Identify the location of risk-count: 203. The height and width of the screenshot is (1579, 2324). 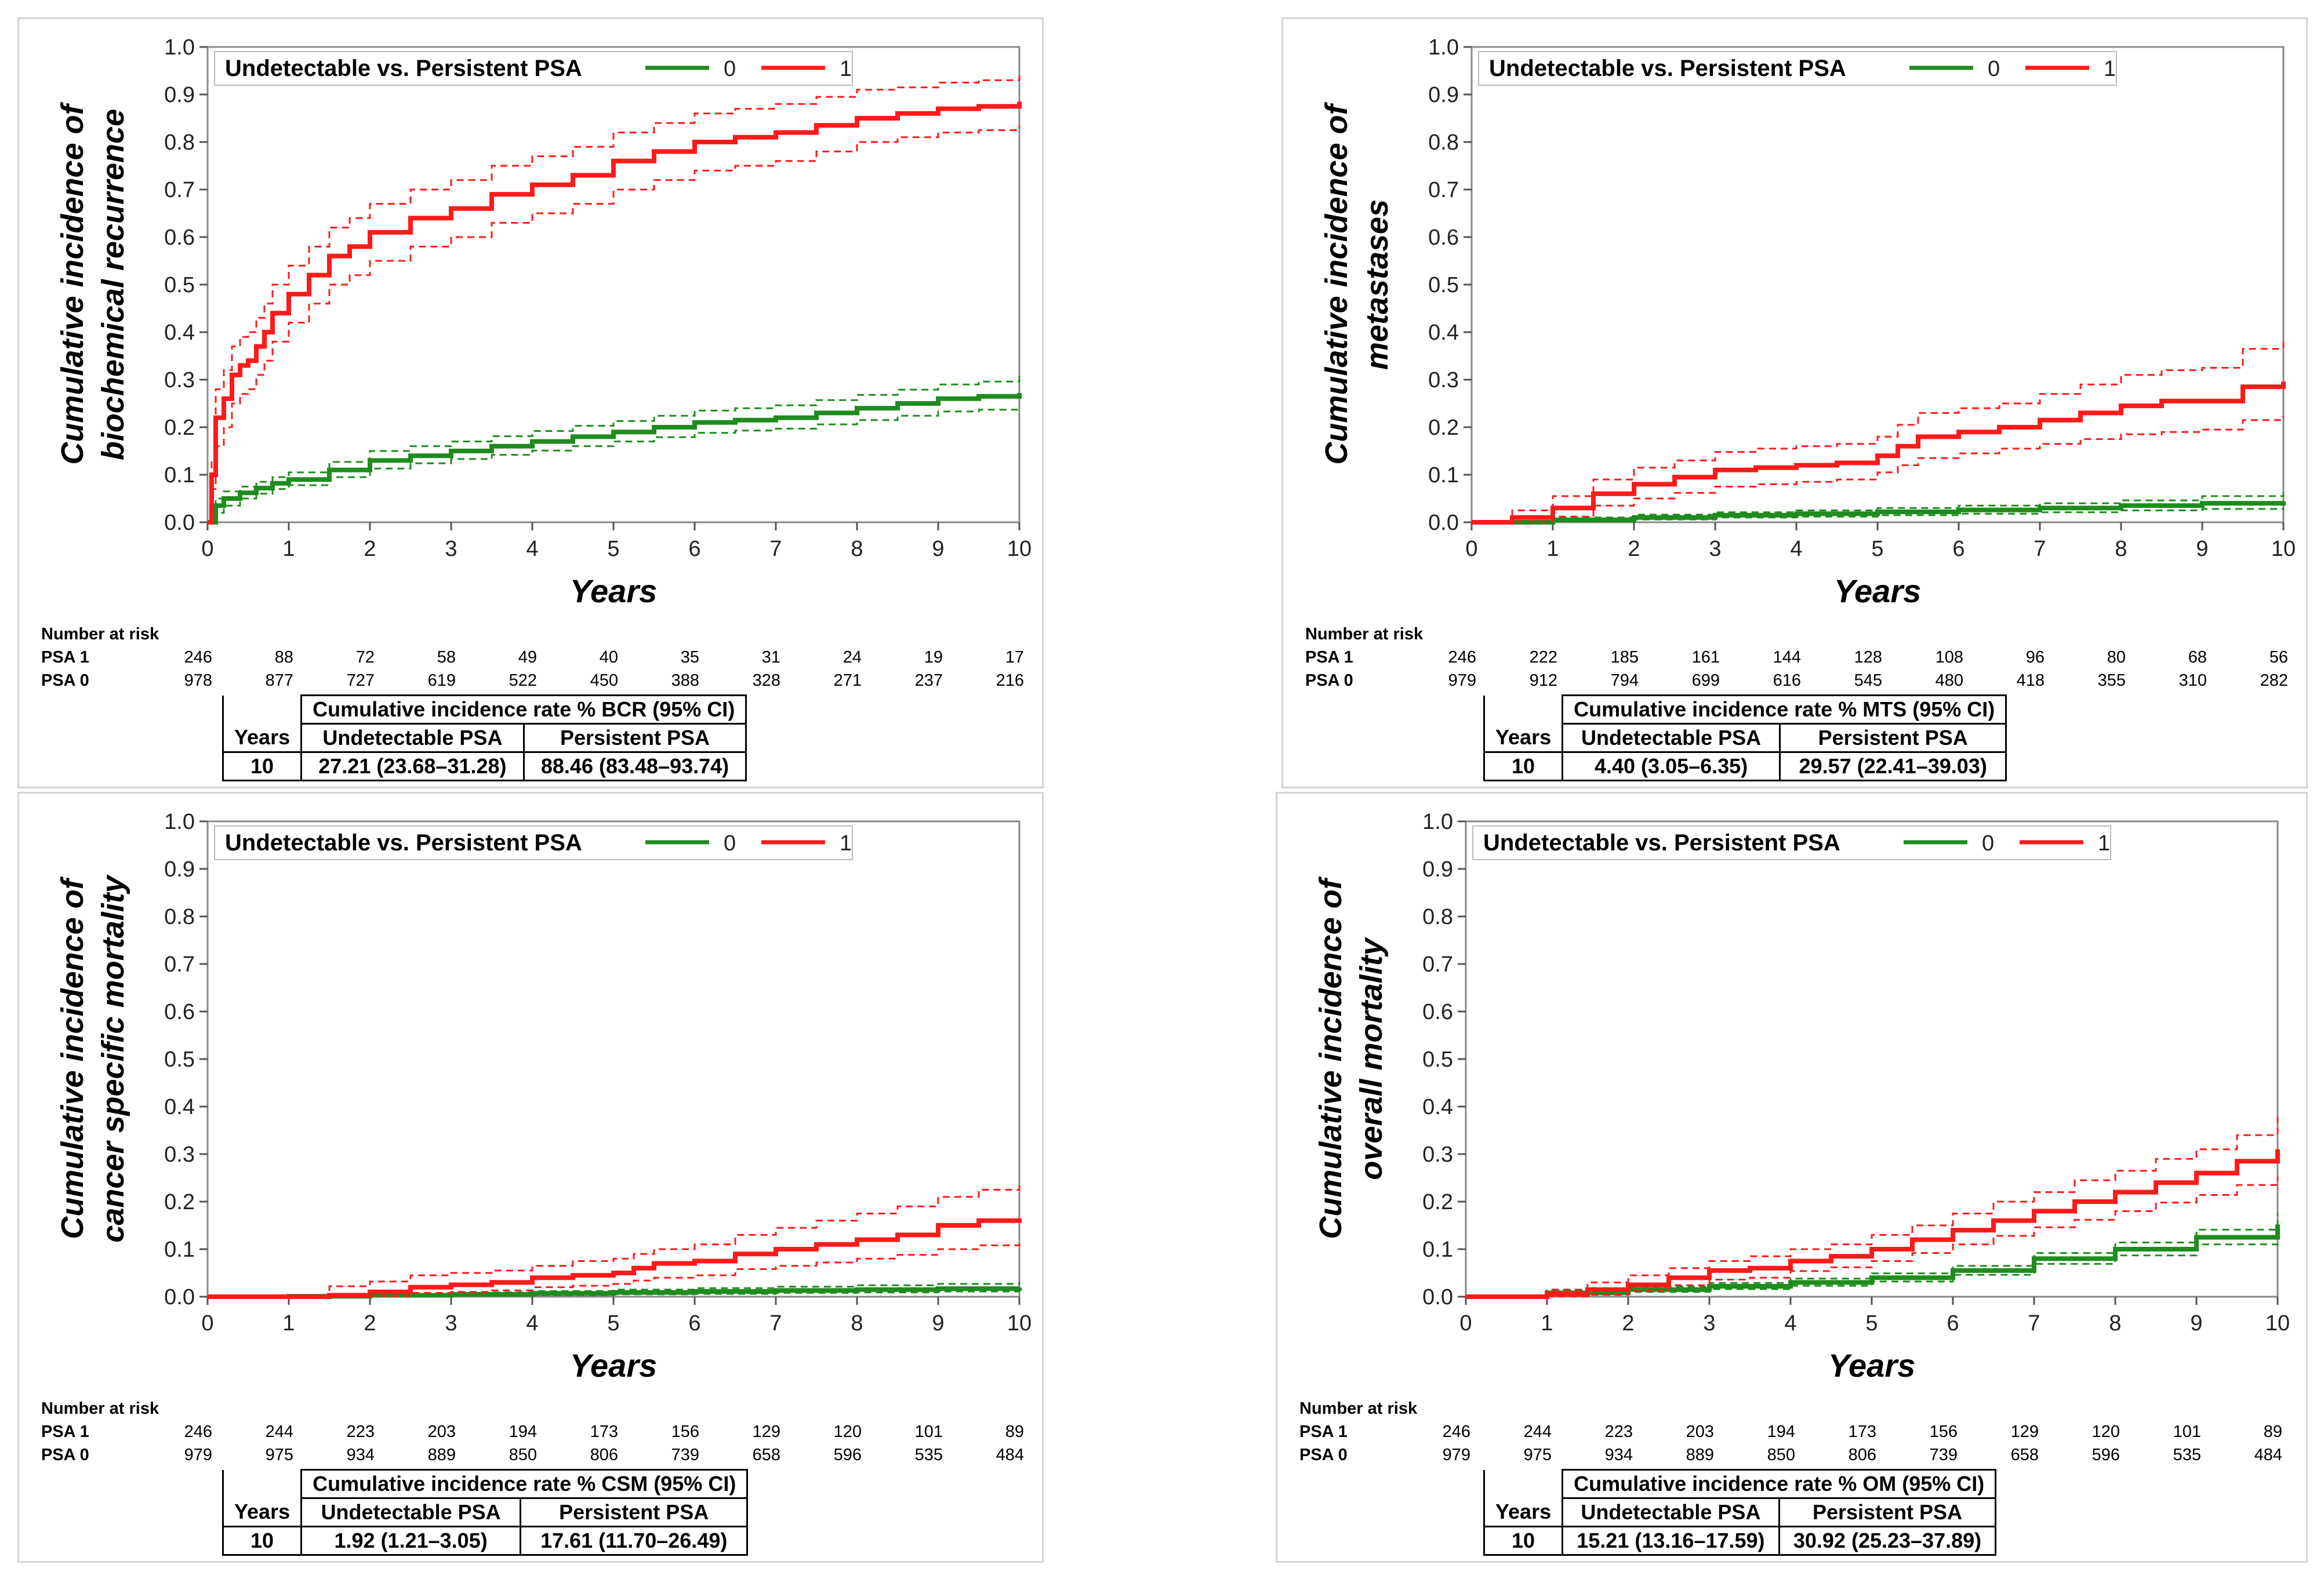
(1700, 1431).